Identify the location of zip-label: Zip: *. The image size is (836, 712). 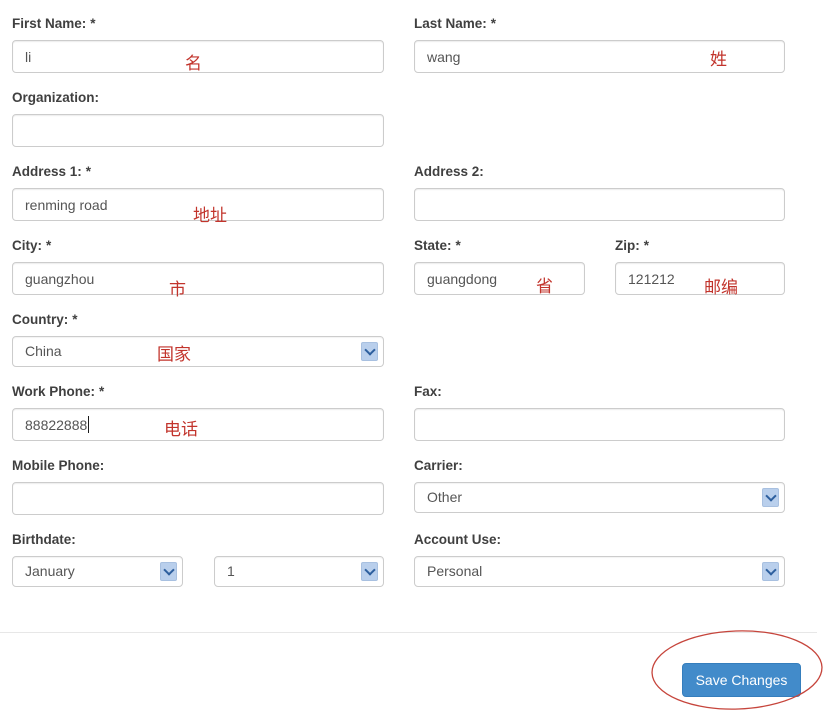
(700, 246).